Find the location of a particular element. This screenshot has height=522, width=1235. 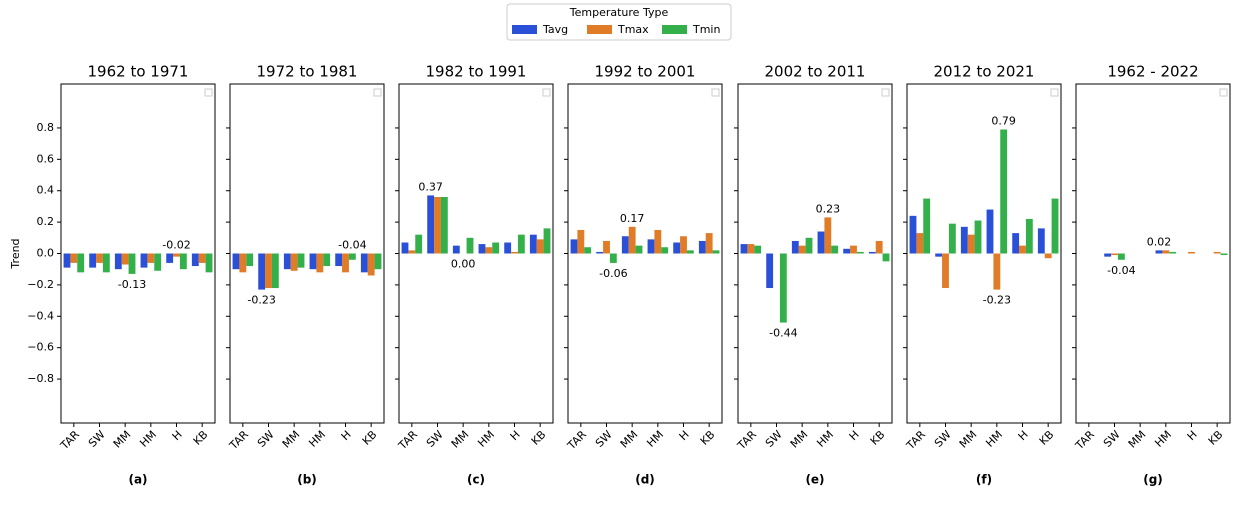

y-tick-label: −0.4 is located at coordinates (40, 315).